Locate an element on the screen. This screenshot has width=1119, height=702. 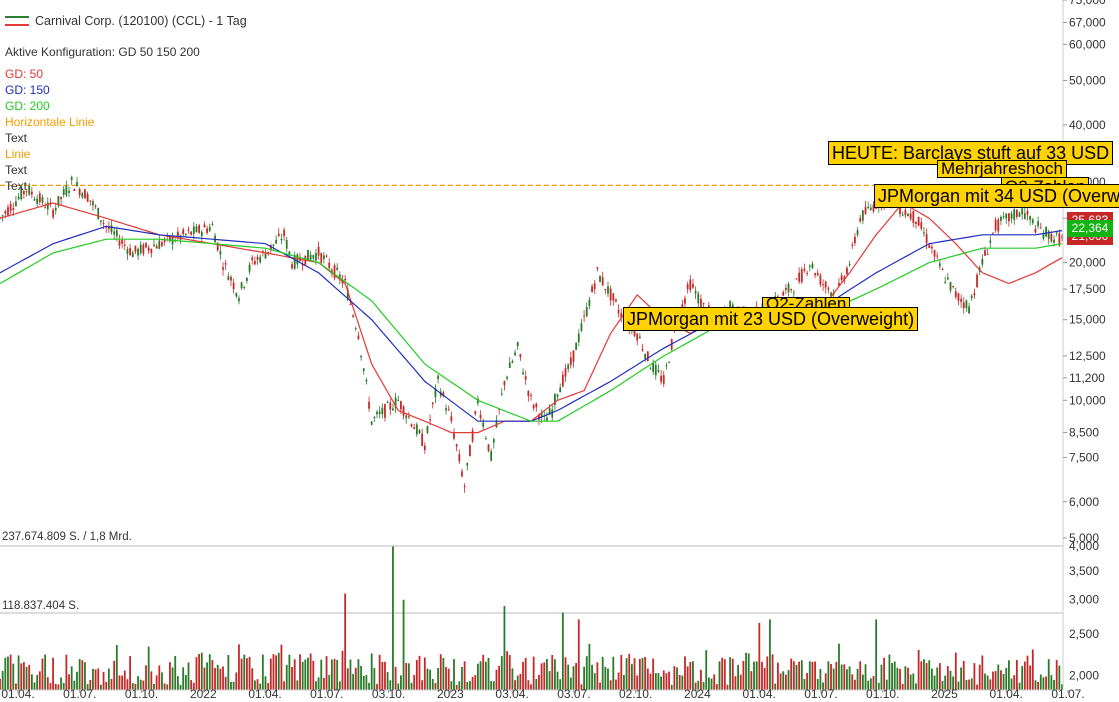
x-tick-label: 2024 is located at coordinates (697, 694).